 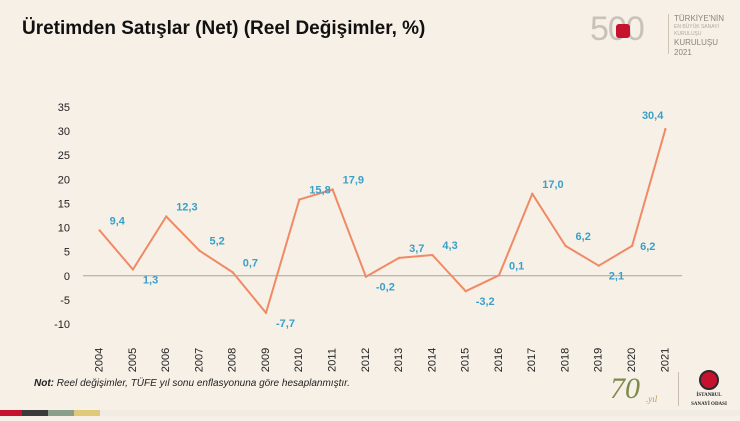 I want to click on note-prefix: Not:, so click(x=44, y=383).